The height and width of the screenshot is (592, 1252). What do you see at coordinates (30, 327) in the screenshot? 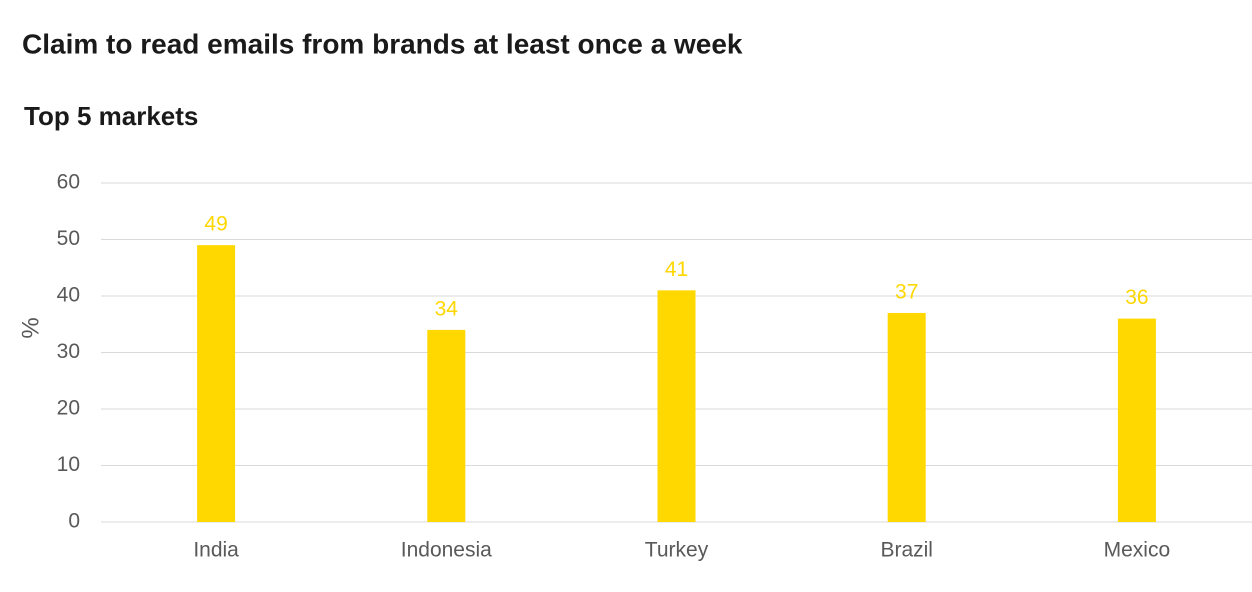
I see `y-axis-label: %` at bounding box center [30, 327].